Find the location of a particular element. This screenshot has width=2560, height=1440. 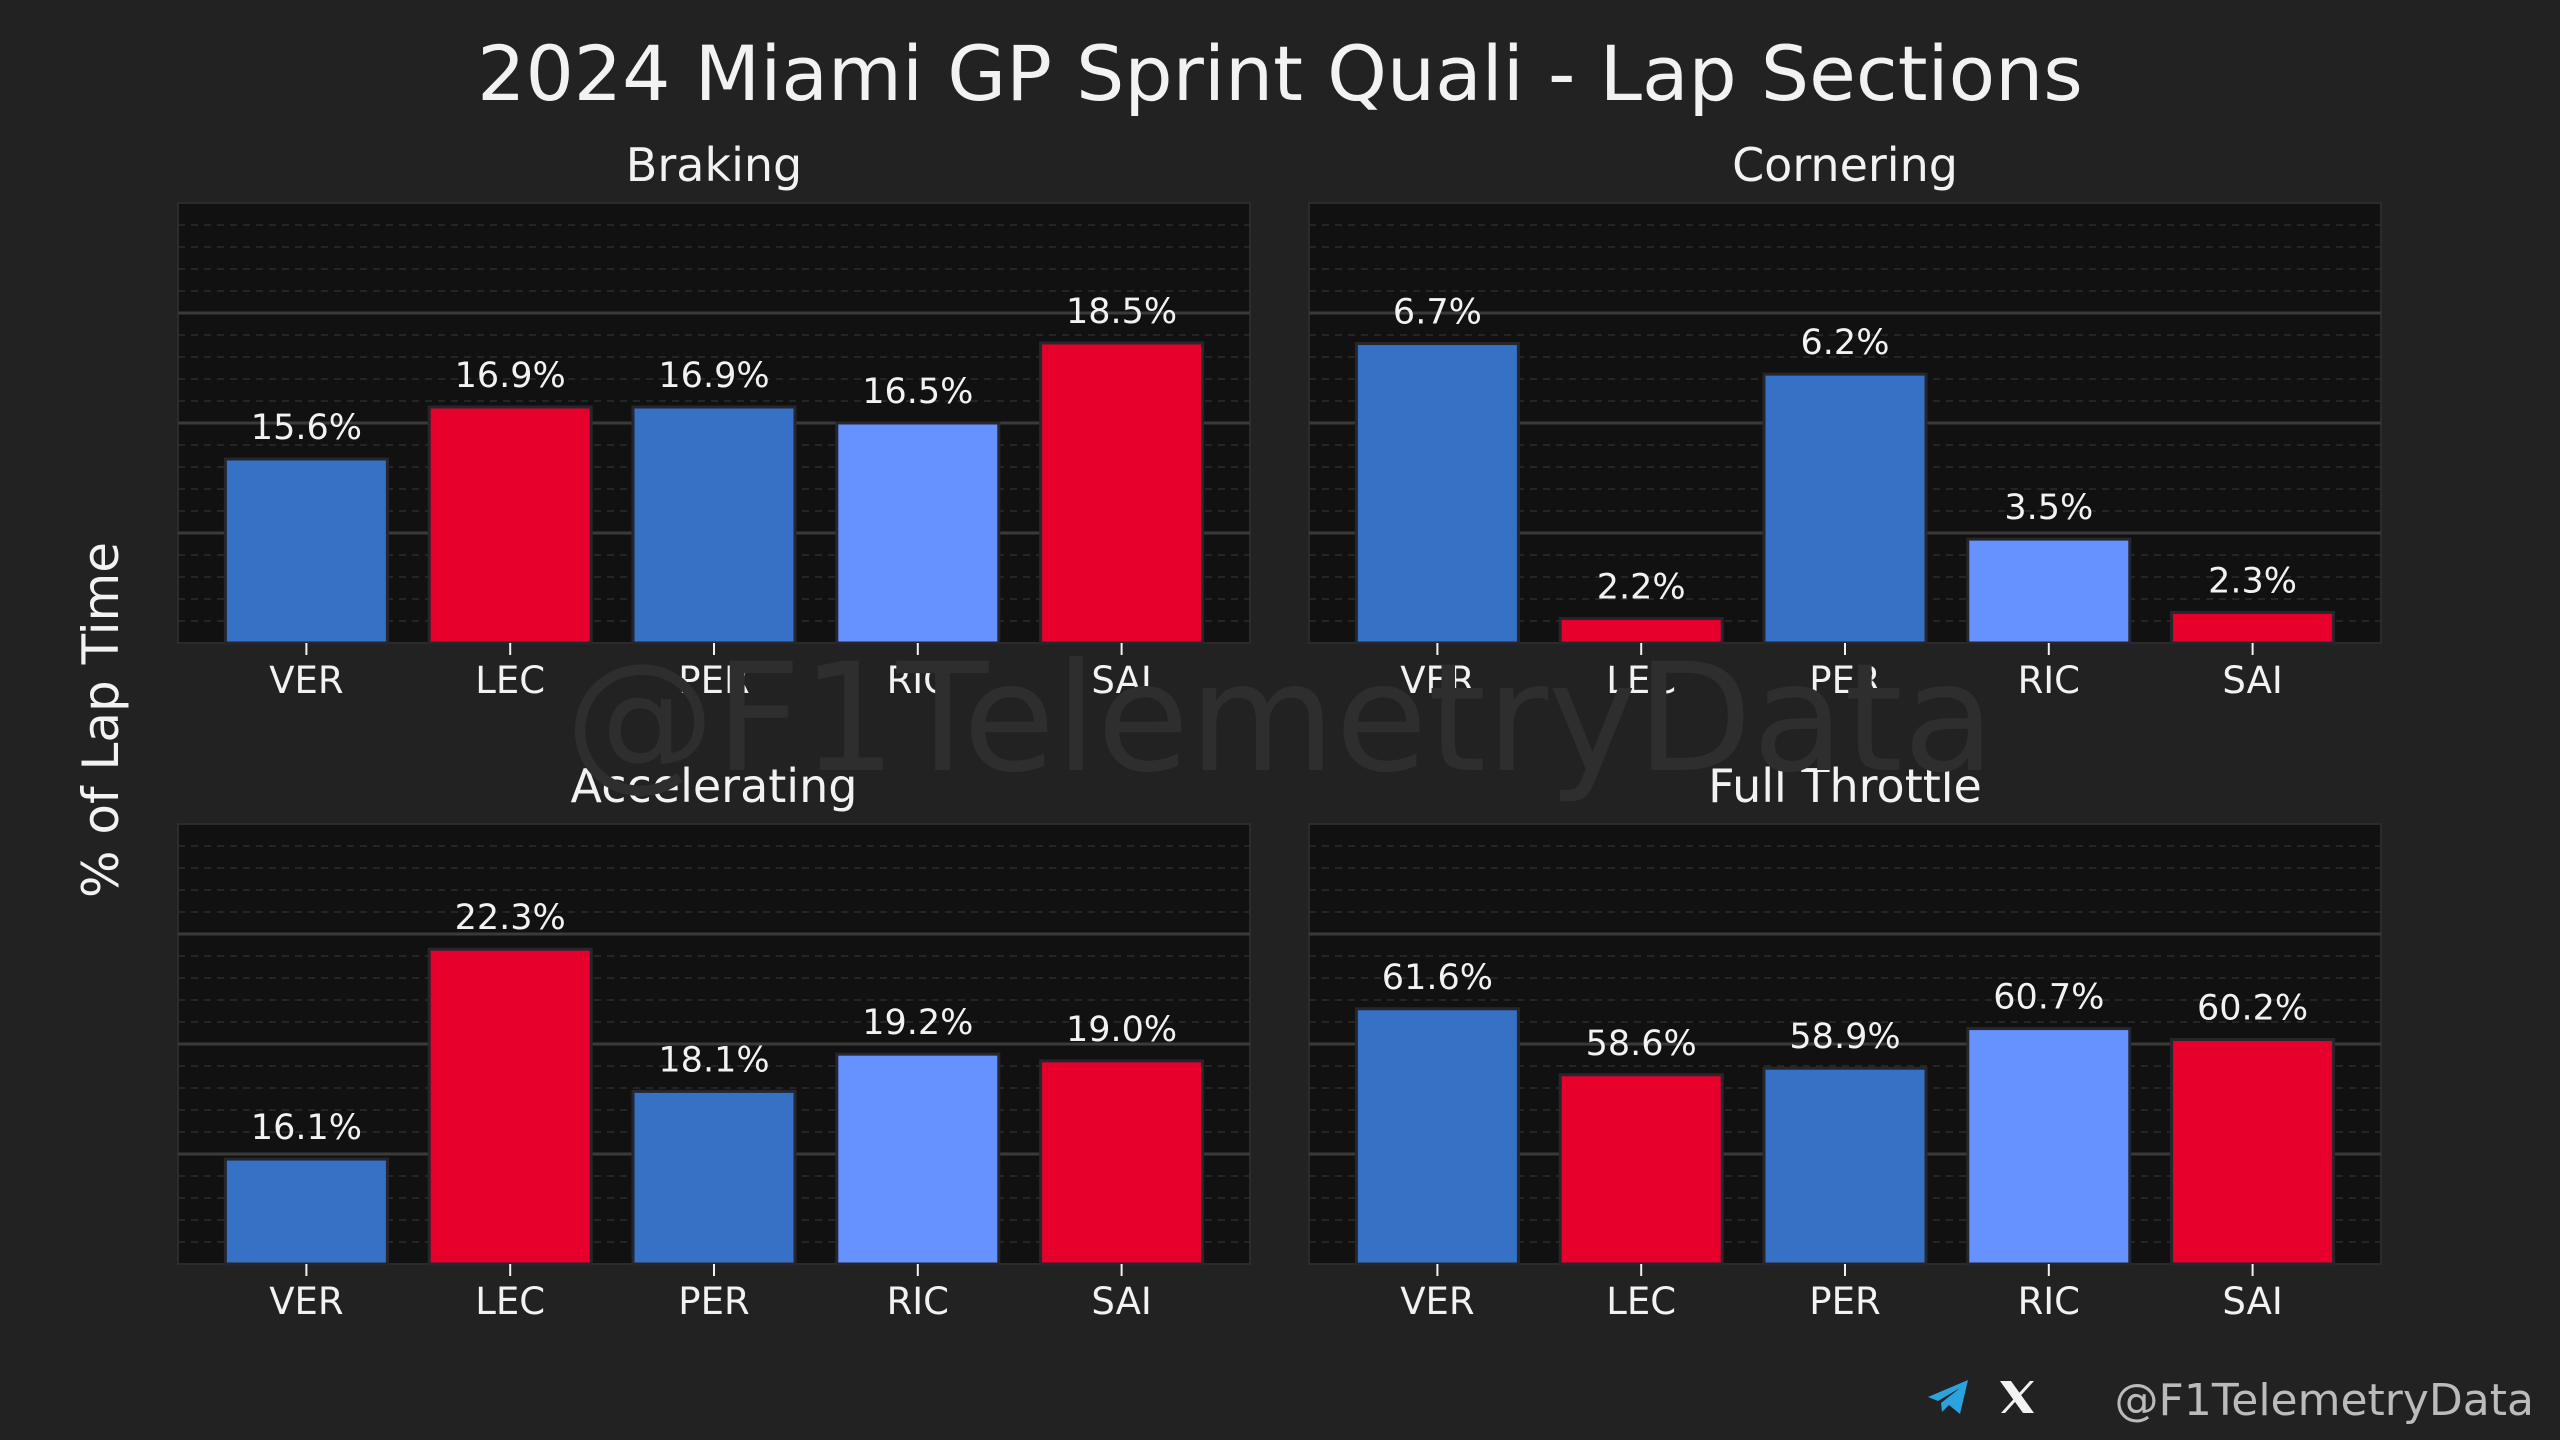

x-icon is located at coordinates (2017, 1397).